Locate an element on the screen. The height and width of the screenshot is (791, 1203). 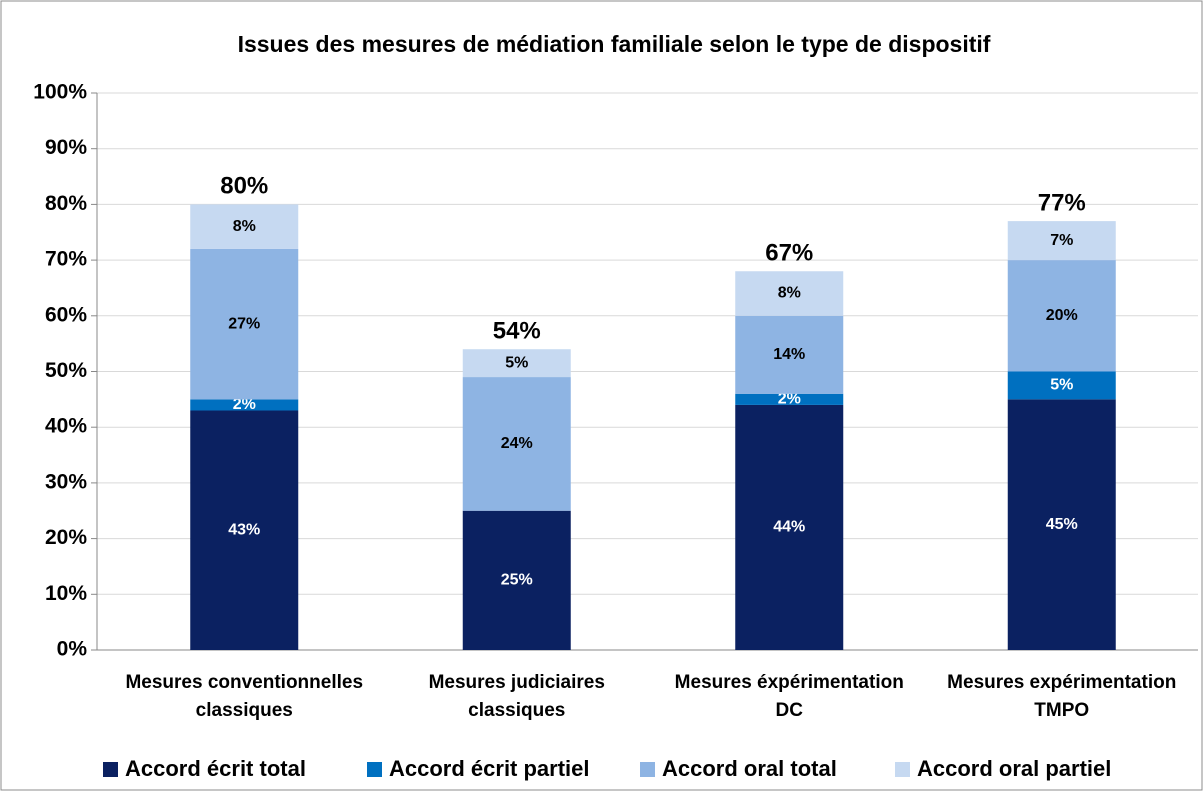
legend-label: Accord oral partiel is located at coordinates (1014, 768).